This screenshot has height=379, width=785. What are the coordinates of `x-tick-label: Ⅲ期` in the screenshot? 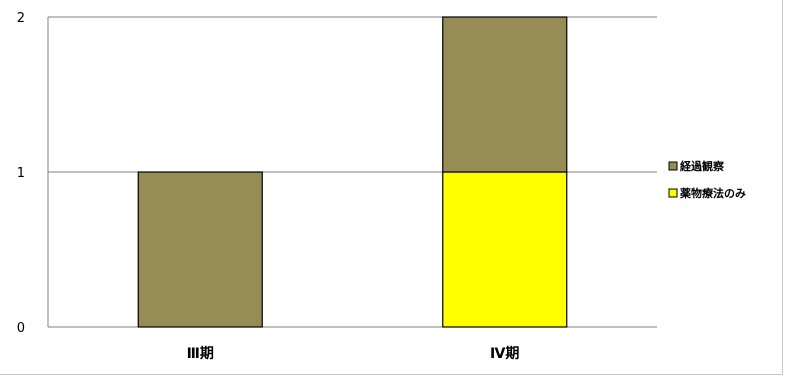 It's located at (200, 354).